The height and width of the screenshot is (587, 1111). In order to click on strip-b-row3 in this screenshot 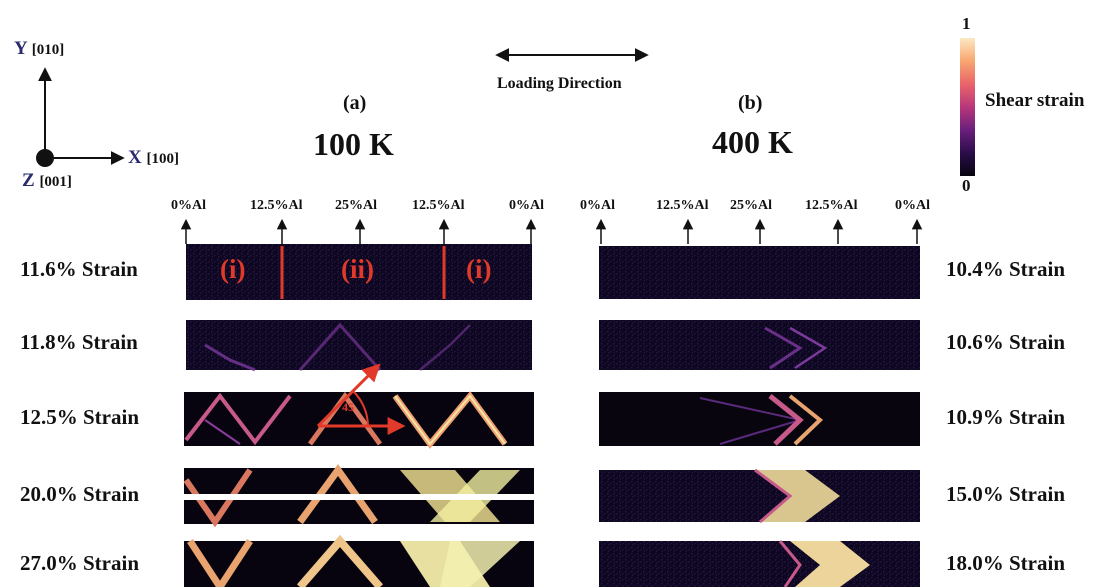, I will do `click(759, 419)`.